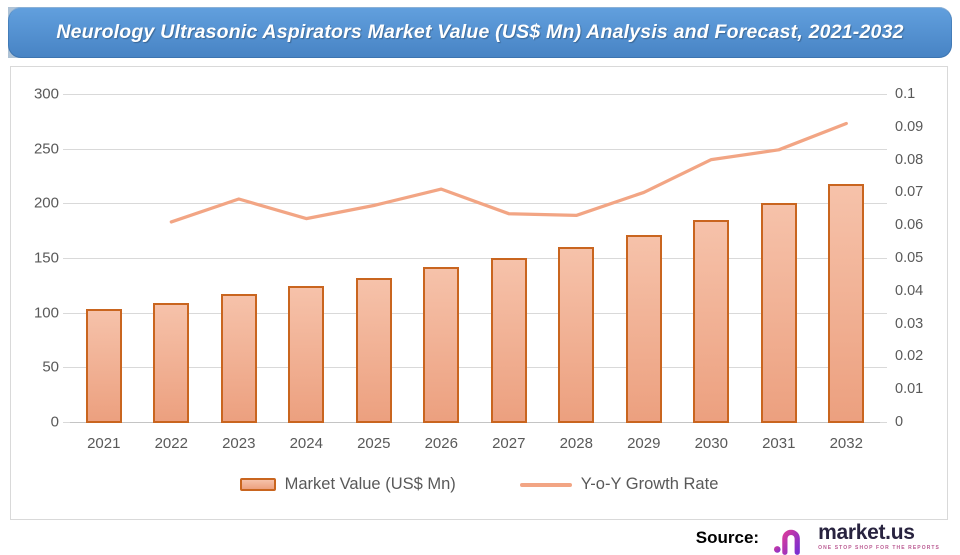 This screenshot has height=555, width=960. I want to click on bar-2028, so click(576, 335).